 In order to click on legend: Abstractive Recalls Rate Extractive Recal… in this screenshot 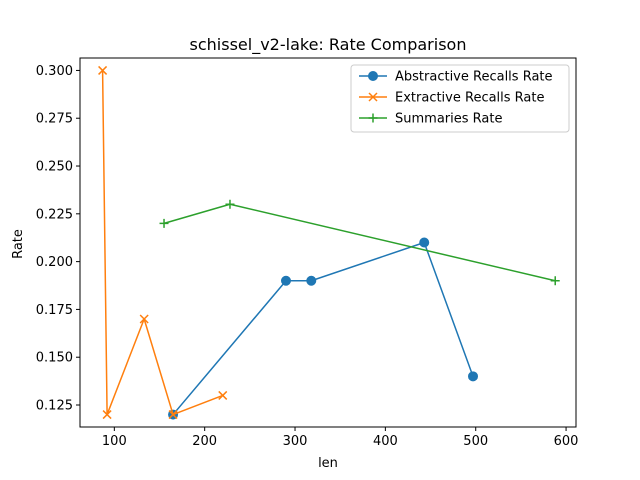, I will do `click(460, 98)`.